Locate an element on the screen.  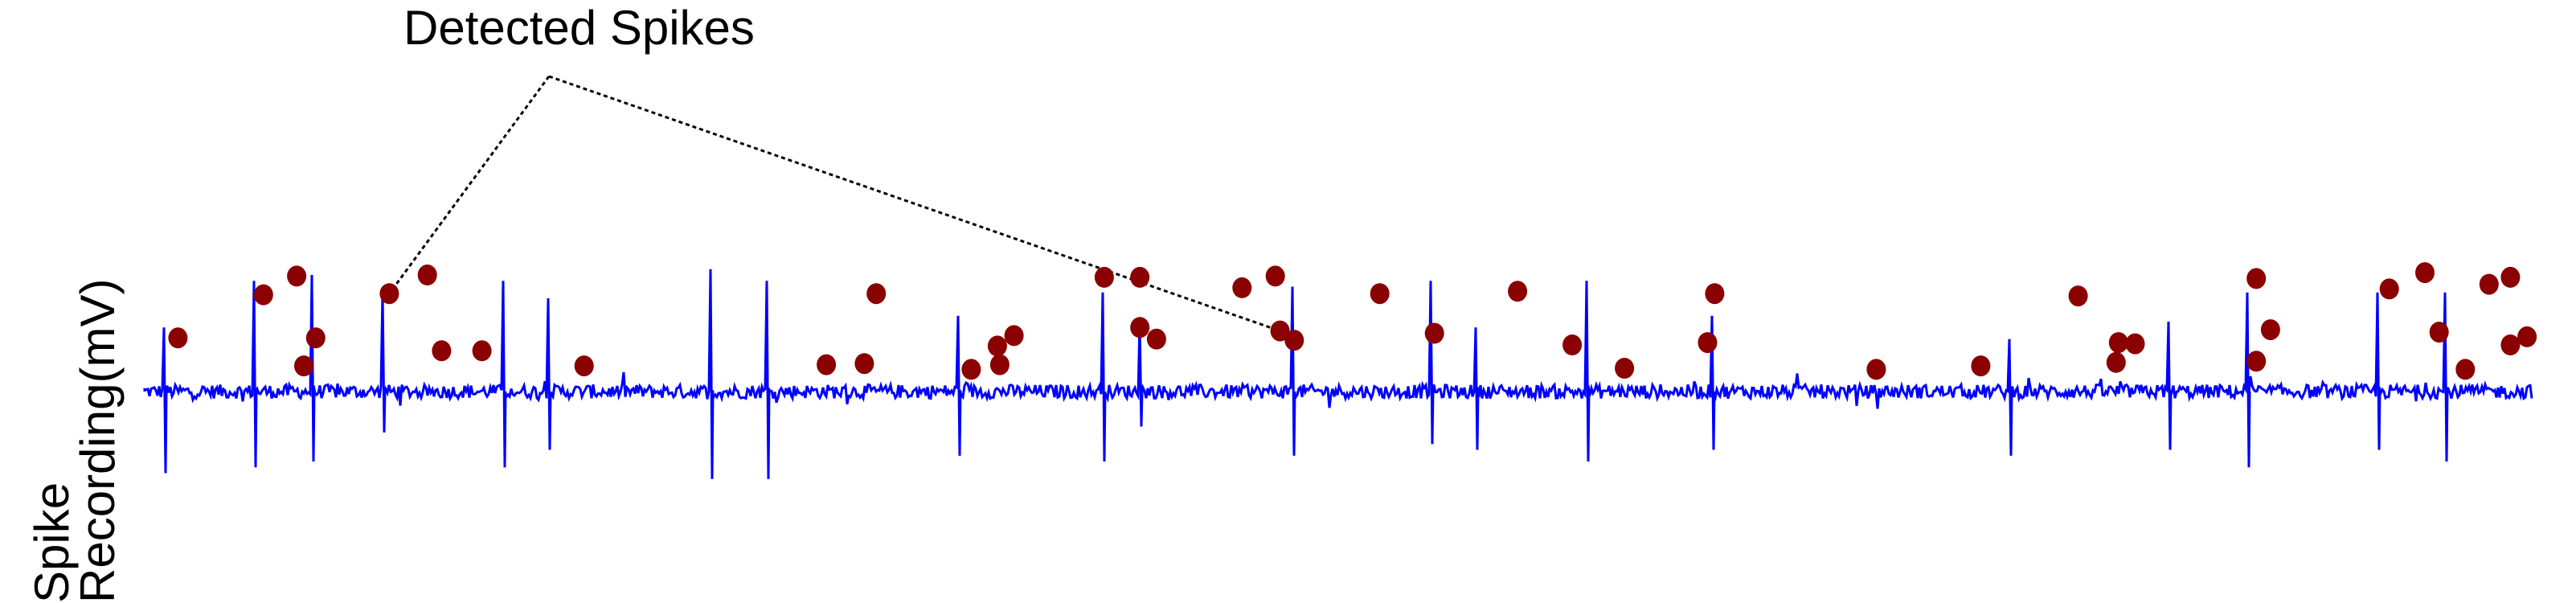
y-axis-label-line-1: Spike is located at coordinates (52, 542).